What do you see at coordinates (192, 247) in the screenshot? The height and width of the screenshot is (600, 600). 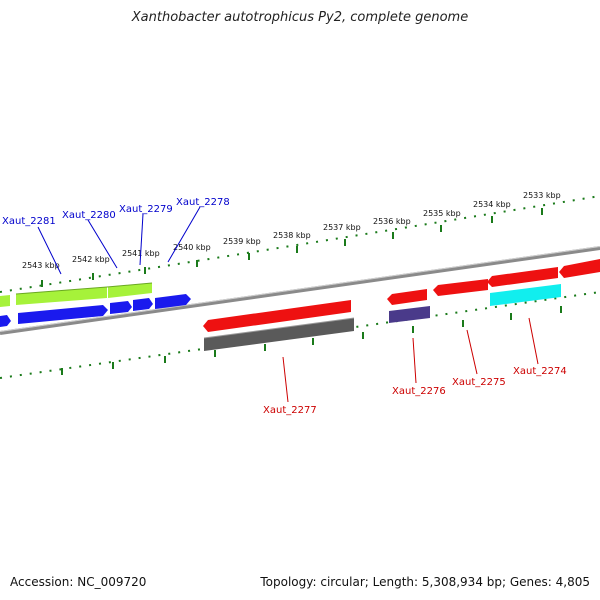 I see `tick-label: 2540 kbp` at bounding box center [192, 247].